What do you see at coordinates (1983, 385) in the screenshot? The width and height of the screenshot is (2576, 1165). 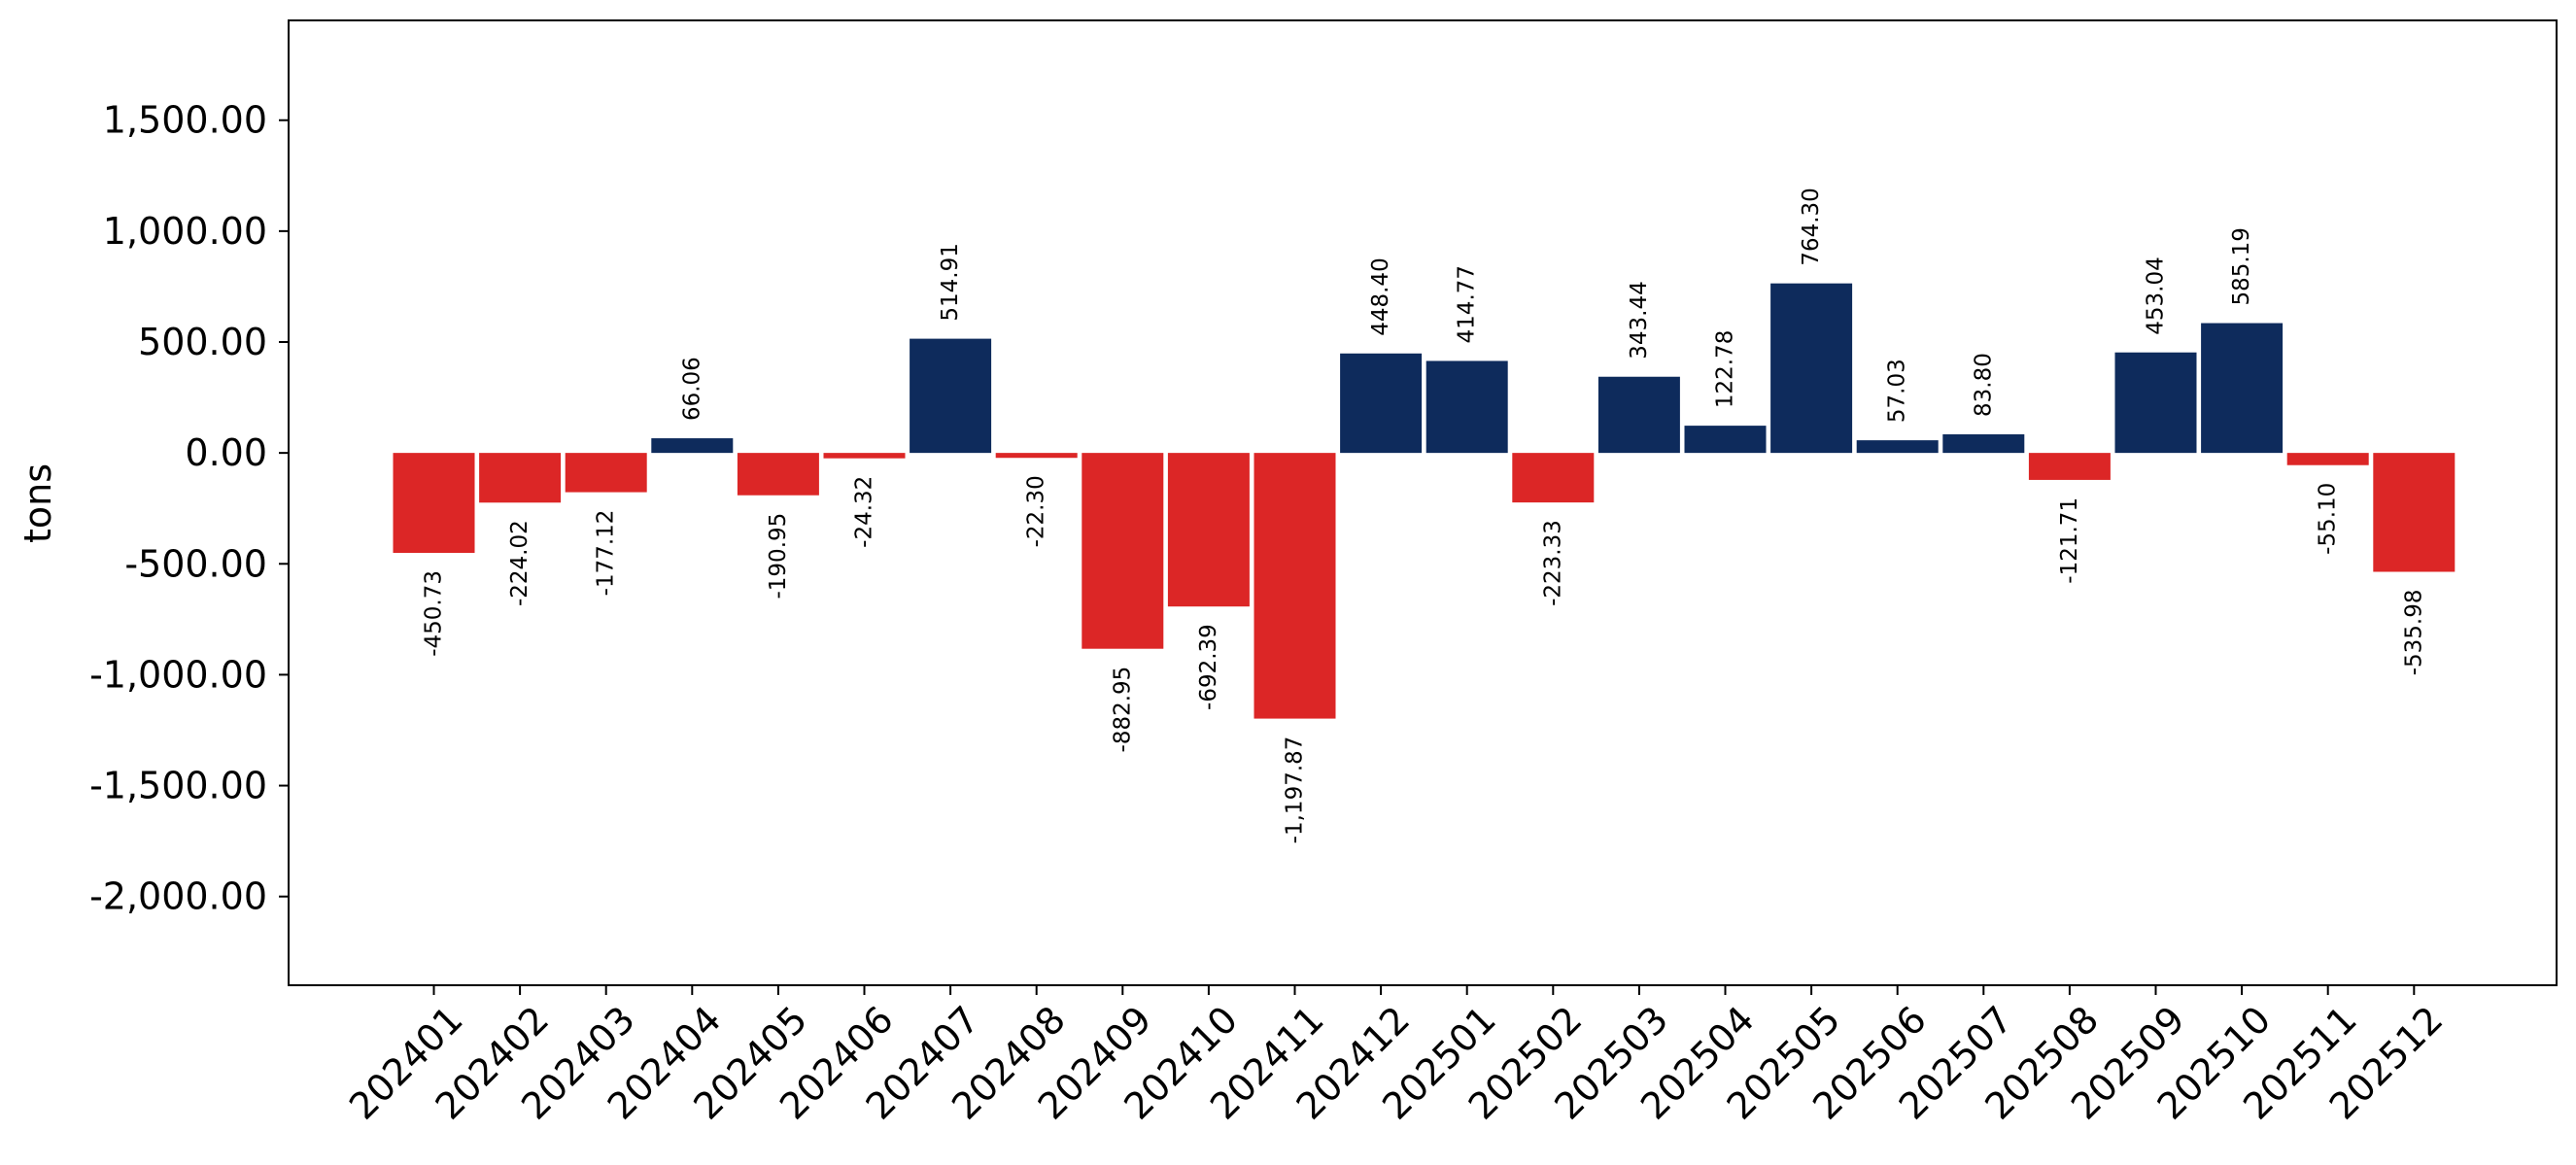 I see `data-label-202507: 83.80` at bounding box center [1983, 385].